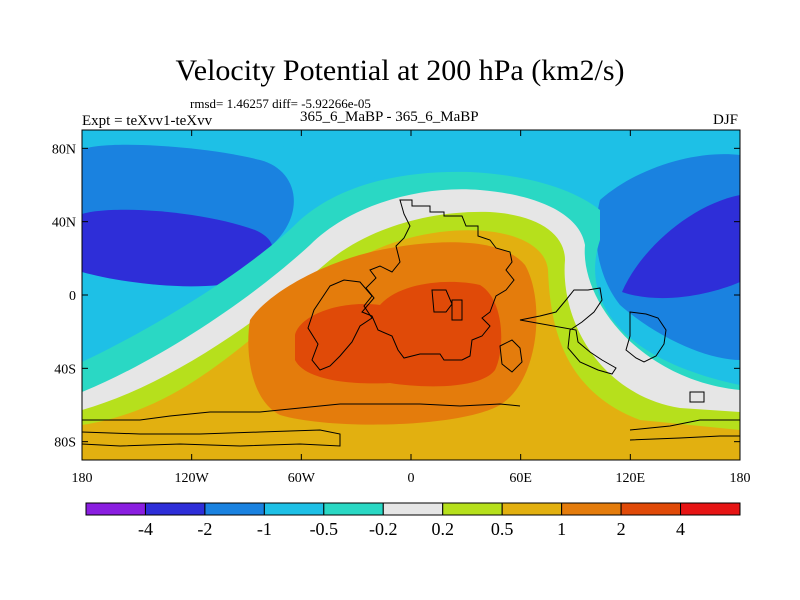 This screenshot has width=800, height=600. What do you see at coordinates (561, 529) in the screenshot?
I see `colorbar-level-label: 1` at bounding box center [561, 529].